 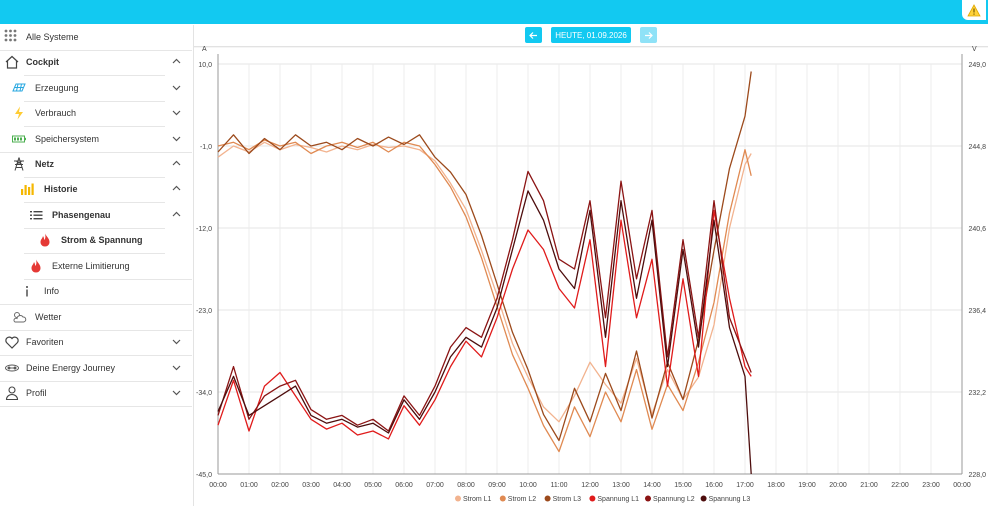 I want to click on warning-icon, so click(x=974, y=9).